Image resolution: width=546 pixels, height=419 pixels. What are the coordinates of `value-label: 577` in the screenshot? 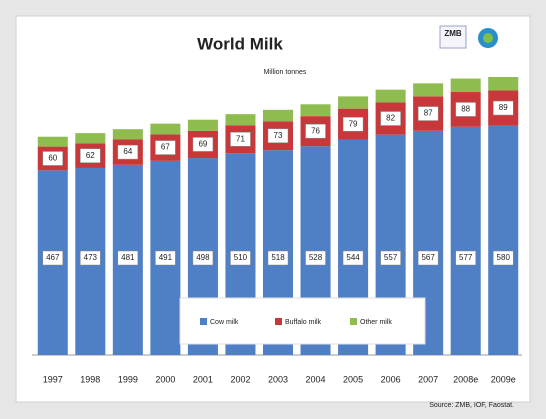 It's located at (466, 257).